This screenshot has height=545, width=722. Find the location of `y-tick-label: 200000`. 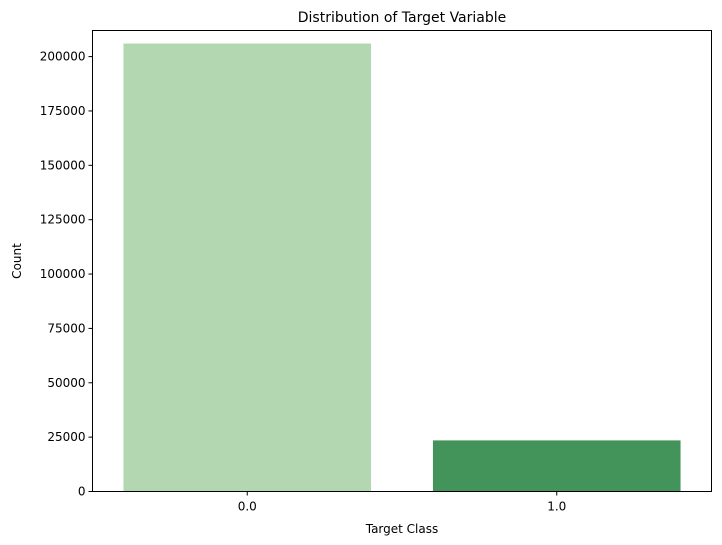

y-tick-label: 200000 is located at coordinates (63, 57).